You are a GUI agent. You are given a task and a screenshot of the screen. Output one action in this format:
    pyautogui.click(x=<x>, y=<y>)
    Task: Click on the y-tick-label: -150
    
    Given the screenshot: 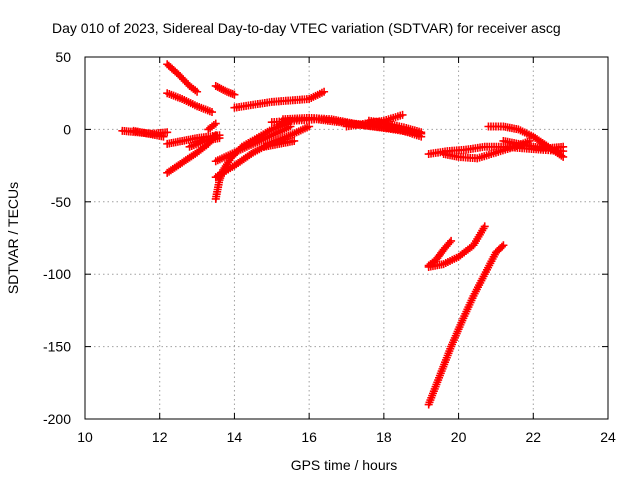 What is the action you would take?
    pyautogui.click(x=57, y=347)
    